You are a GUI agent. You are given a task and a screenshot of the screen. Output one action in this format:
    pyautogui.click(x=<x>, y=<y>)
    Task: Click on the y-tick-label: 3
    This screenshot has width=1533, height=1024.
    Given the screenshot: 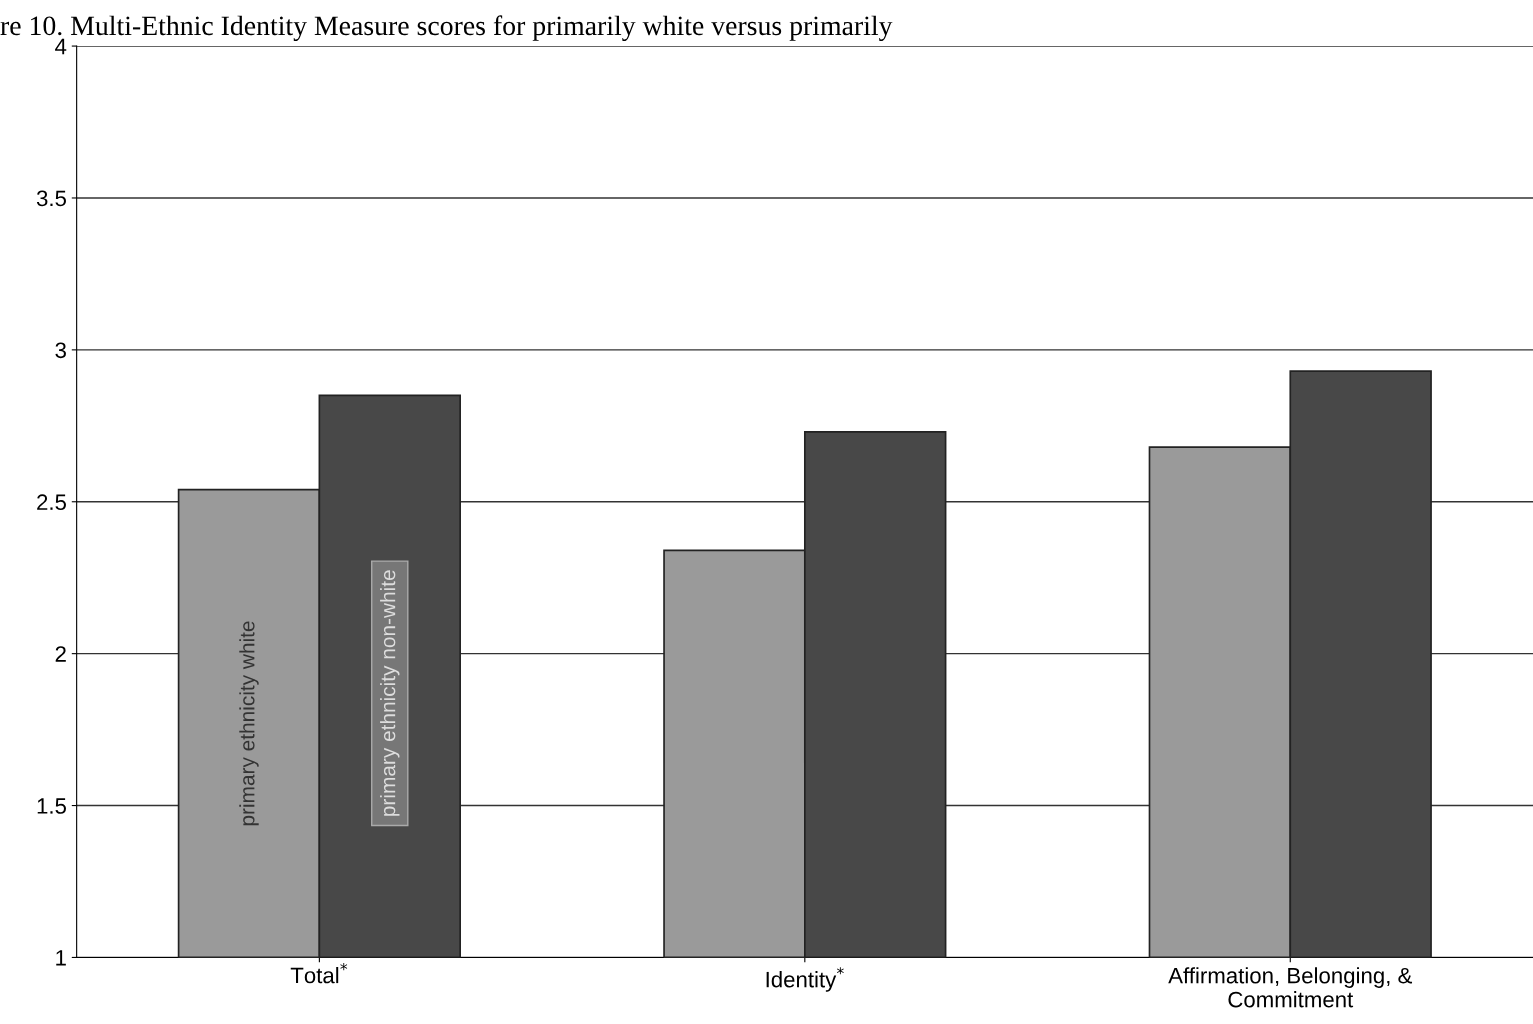 What is the action you would take?
    pyautogui.click(x=60, y=350)
    